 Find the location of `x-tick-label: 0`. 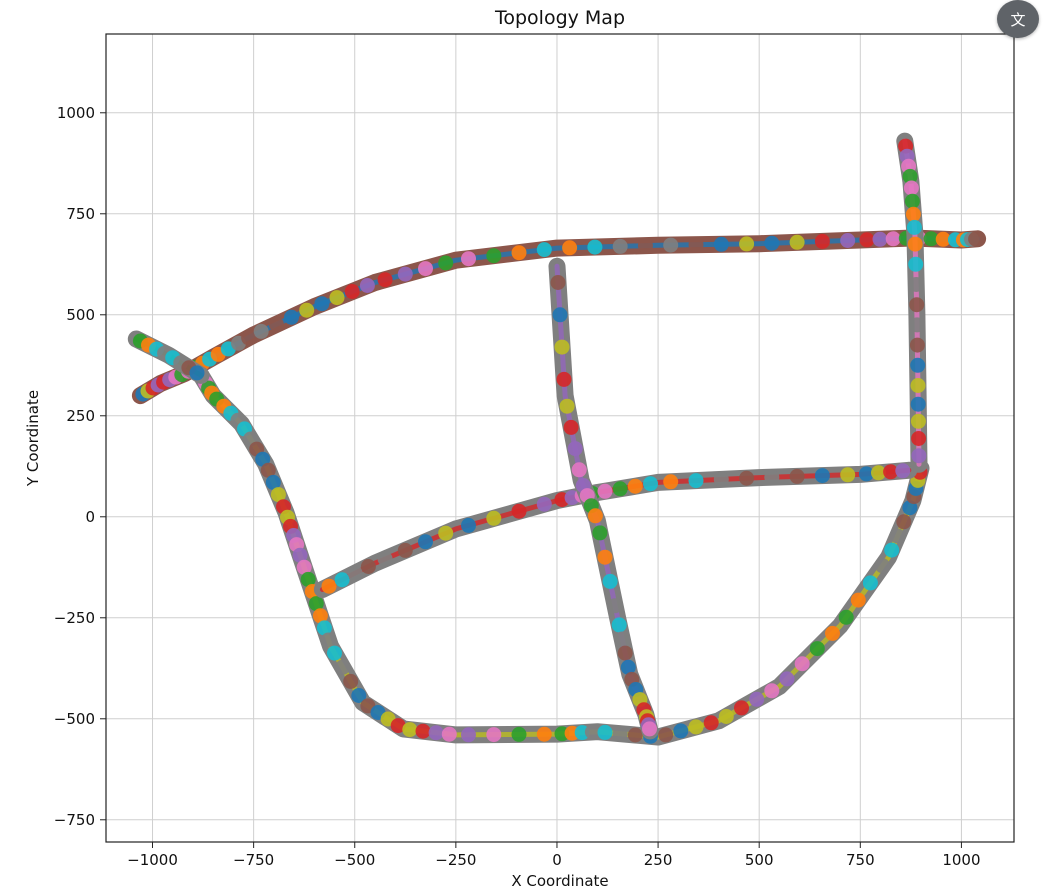

x-tick-label: 0 is located at coordinates (557, 860).